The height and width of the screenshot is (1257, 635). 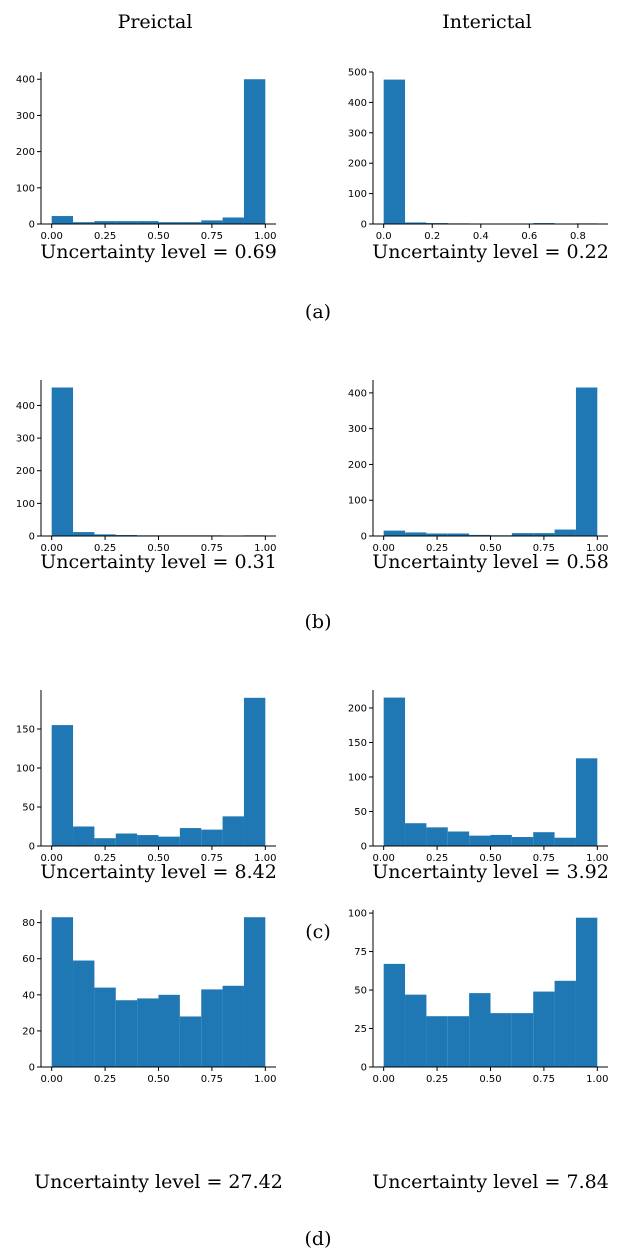 What do you see at coordinates (490, 562) in the screenshot?
I see `x-axis-label: Uncertainty level = 0.58` at bounding box center [490, 562].